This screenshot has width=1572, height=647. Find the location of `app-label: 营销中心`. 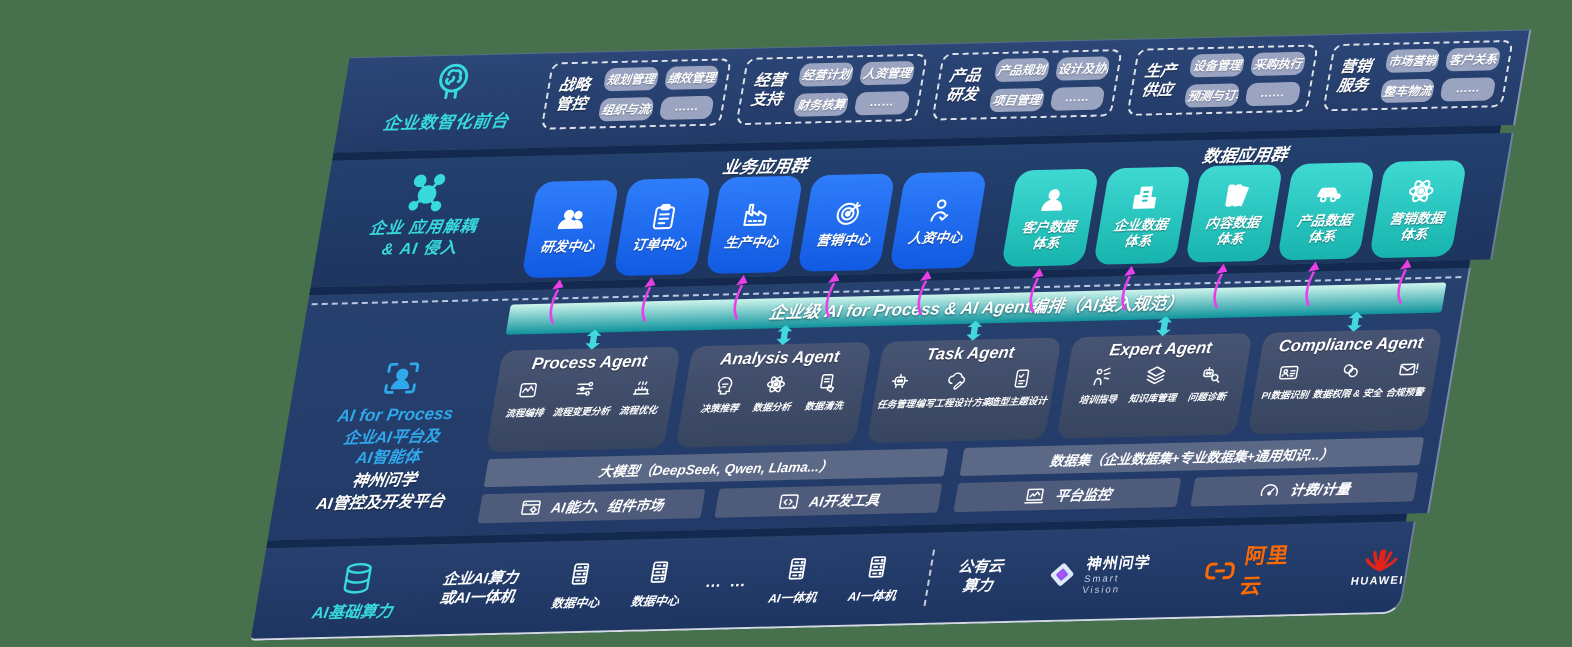

app-label: 营销中心 is located at coordinates (843, 240).